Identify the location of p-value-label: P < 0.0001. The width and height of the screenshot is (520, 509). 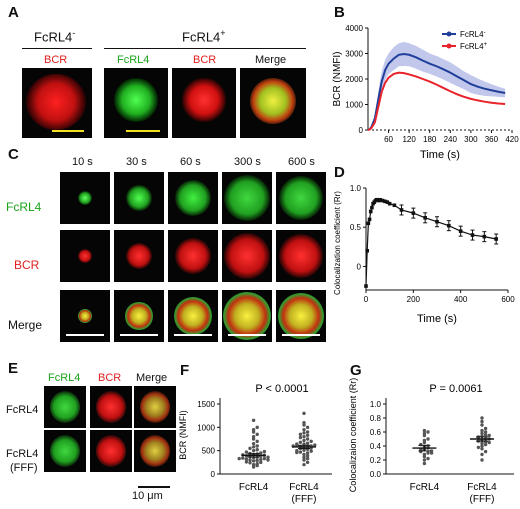
(281, 389).